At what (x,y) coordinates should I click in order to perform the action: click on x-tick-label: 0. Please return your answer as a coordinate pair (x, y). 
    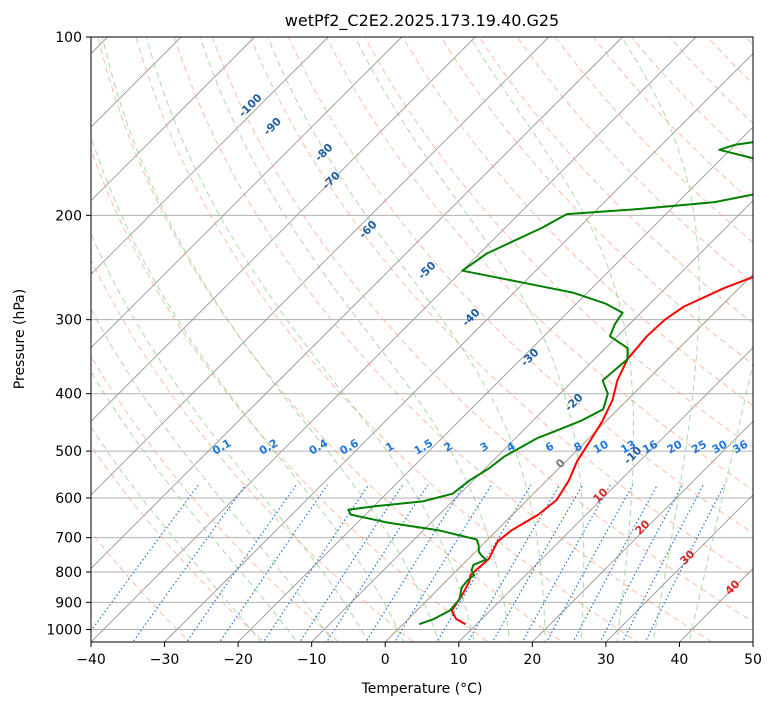
    Looking at the image, I should click on (385, 660).